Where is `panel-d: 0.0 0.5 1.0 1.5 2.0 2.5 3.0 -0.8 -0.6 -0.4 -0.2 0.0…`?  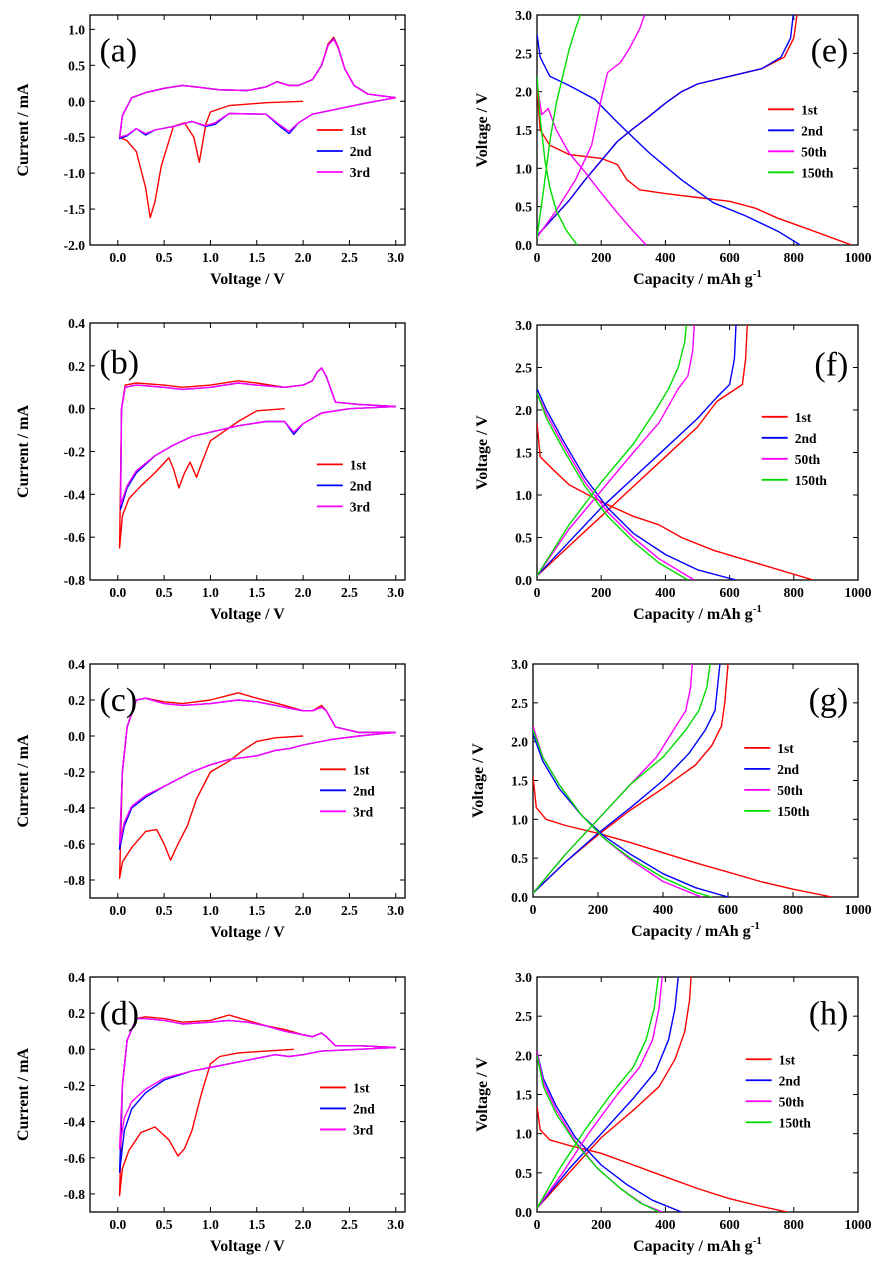
panel-d: 0.0 0.5 1.0 1.5 2.0 2.5 3.0 -0.8 -0.6 -0.4 -0.2 0.0… is located at coordinates (210, 1112).